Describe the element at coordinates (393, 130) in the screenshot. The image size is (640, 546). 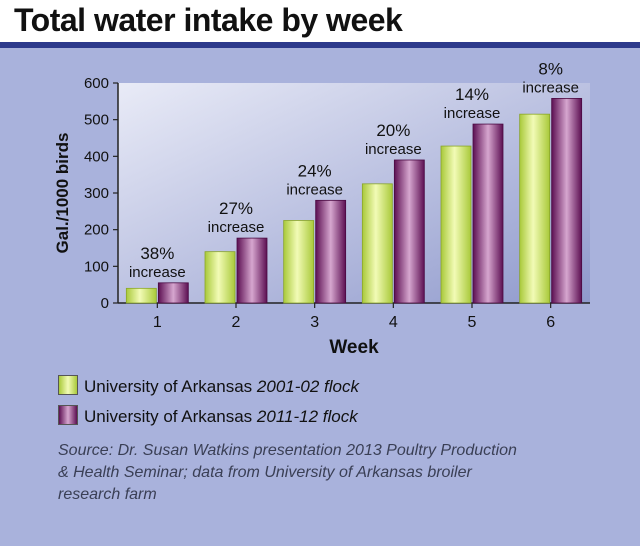
I see `annotation-pct: 20%` at that location.